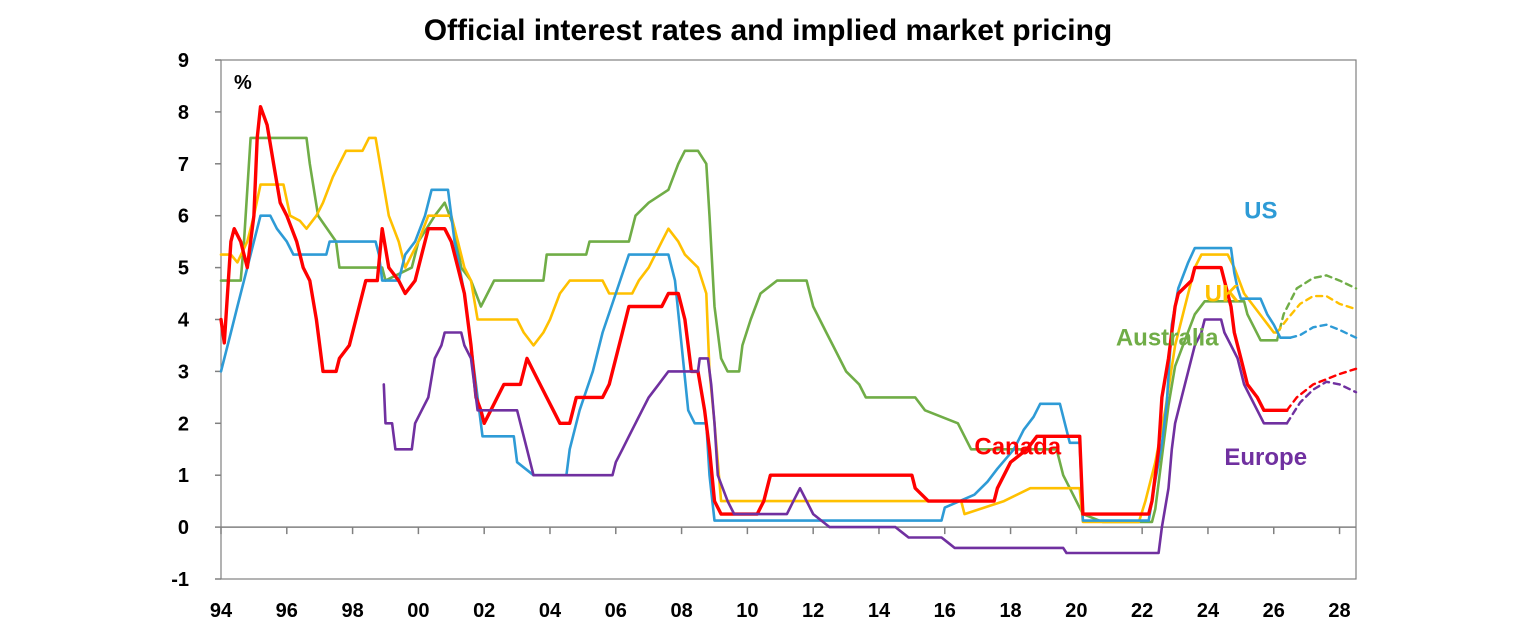  What do you see at coordinates (1167, 337) in the screenshot?
I see `series-label-australia: Australia` at bounding box center [1167, 337].